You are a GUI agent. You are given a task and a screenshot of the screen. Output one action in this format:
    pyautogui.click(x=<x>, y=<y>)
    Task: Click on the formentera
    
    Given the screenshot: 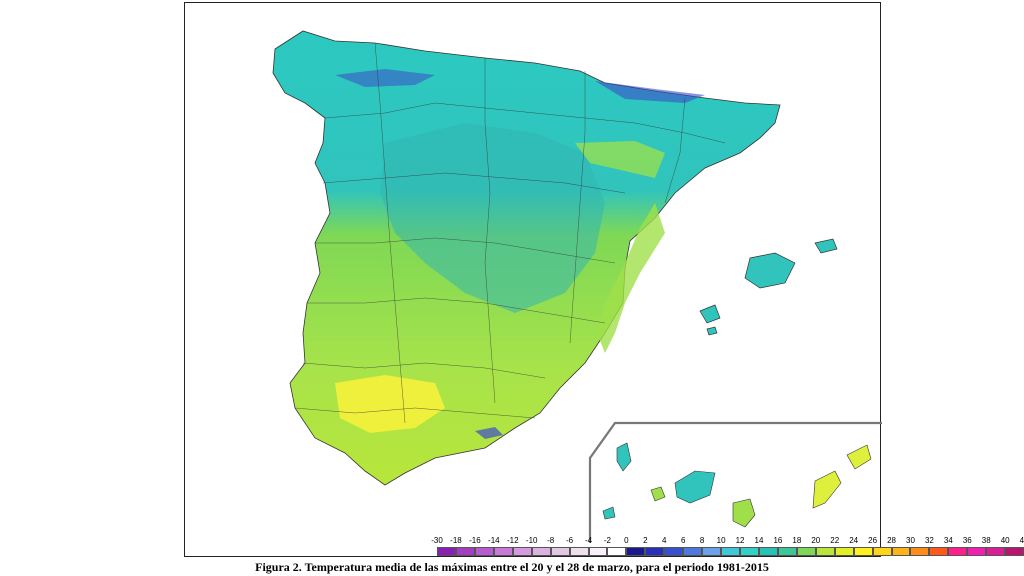 What is the action you would take?
    pyautogui.click(x=712, y=331)
    